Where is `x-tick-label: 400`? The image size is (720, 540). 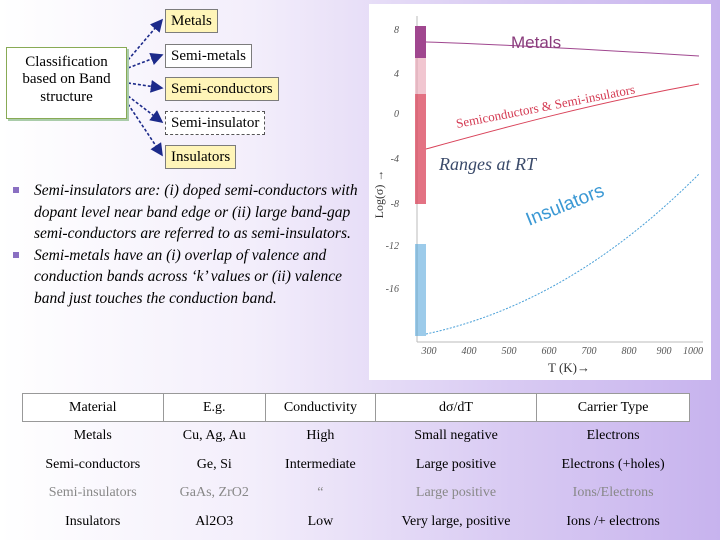
x-tick-label: 400 is located at coordinates (469, 351).